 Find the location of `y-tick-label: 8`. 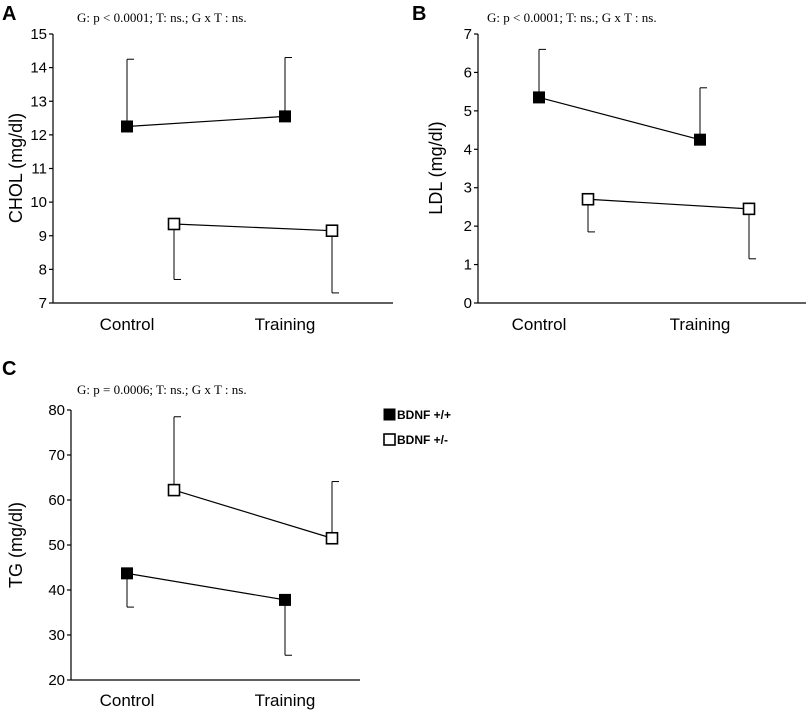

y-tick-label: 8 is located at coordinates (43, 269).